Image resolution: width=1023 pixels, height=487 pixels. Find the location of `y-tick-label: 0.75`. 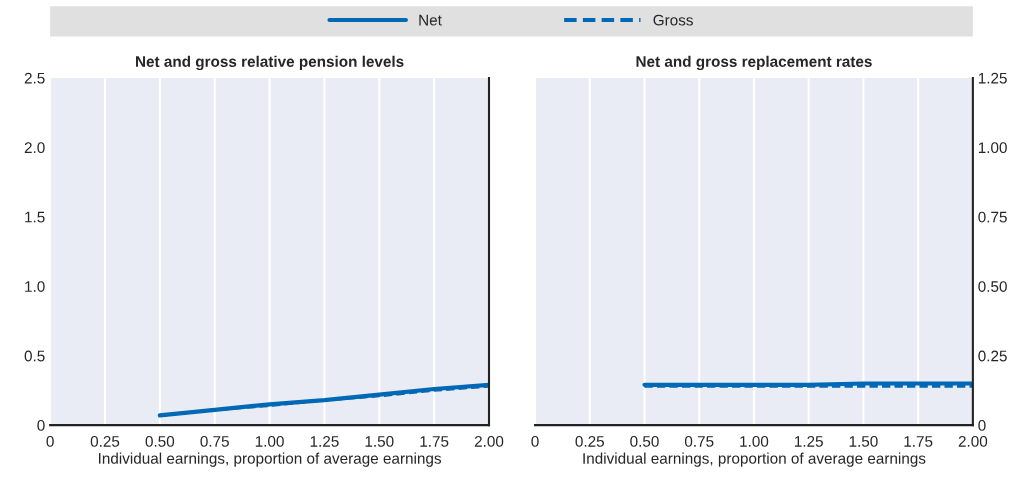

y-tick-label: 0.75 is located at coordinates (992, 217).